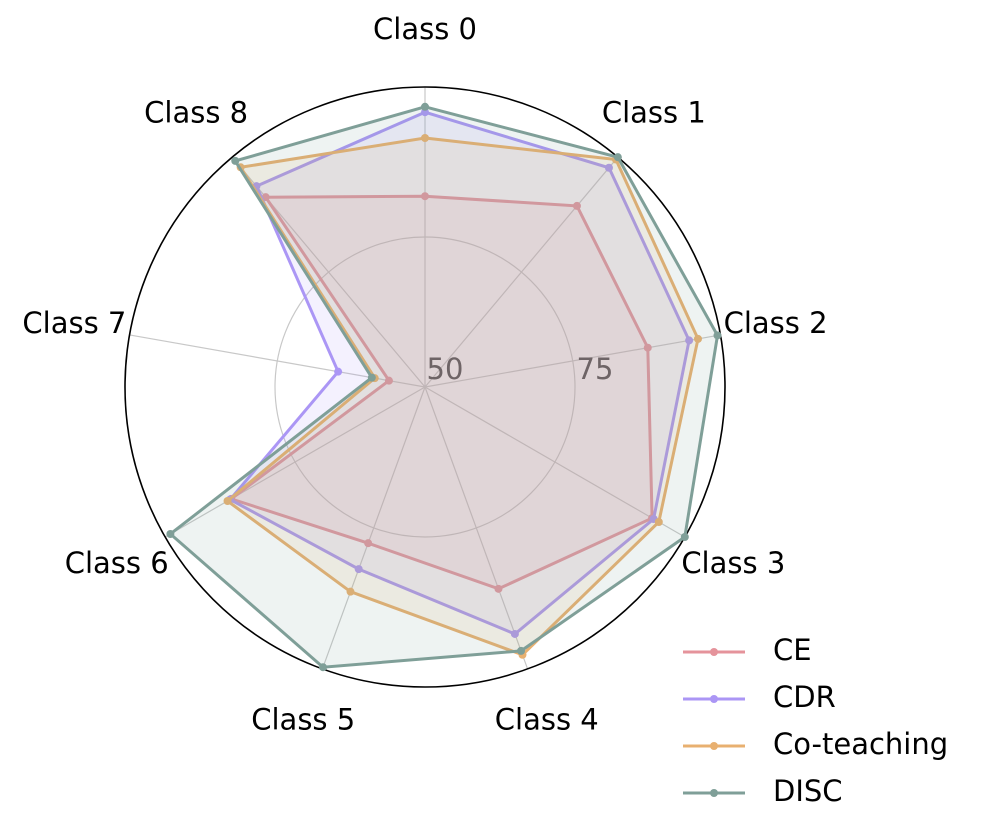 The image size is (996, 840). Describe the element at coordinates (654, 112) in the screenshot. I see `category-label: Class 1` at that location.